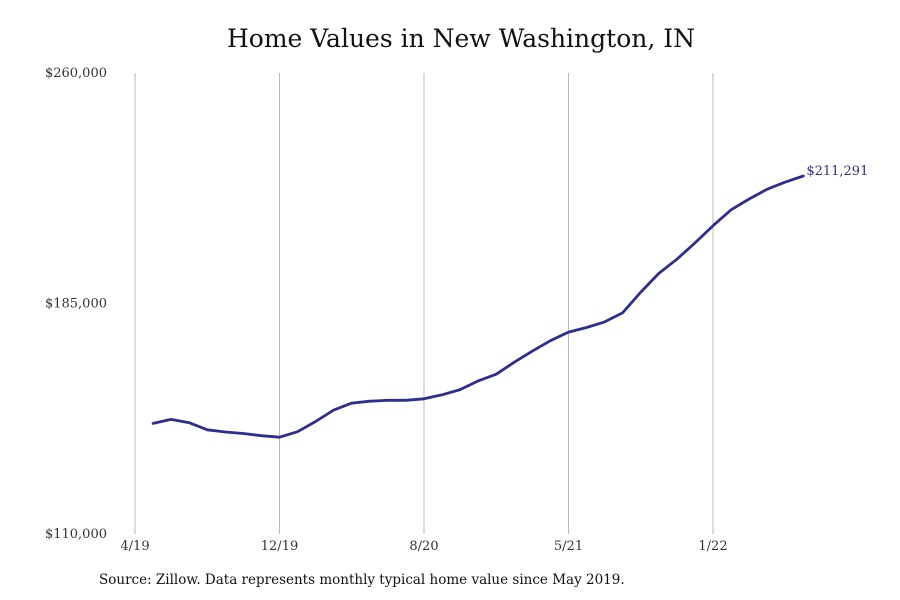 The width and height of the screenshot is (900, 600). Describe the element at coordinates (712, 546) in the screenshot. I see `x-tick-label: 1/22` at that location.